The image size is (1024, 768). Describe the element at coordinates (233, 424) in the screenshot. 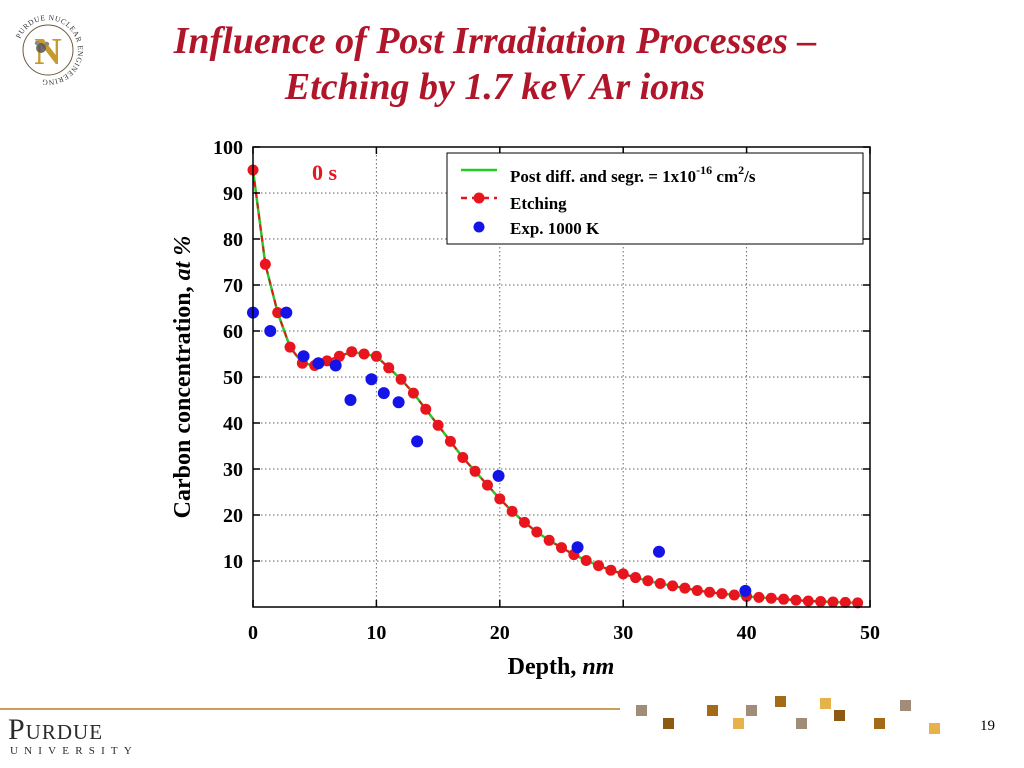

I see `y-tick-label: 40` at that location.